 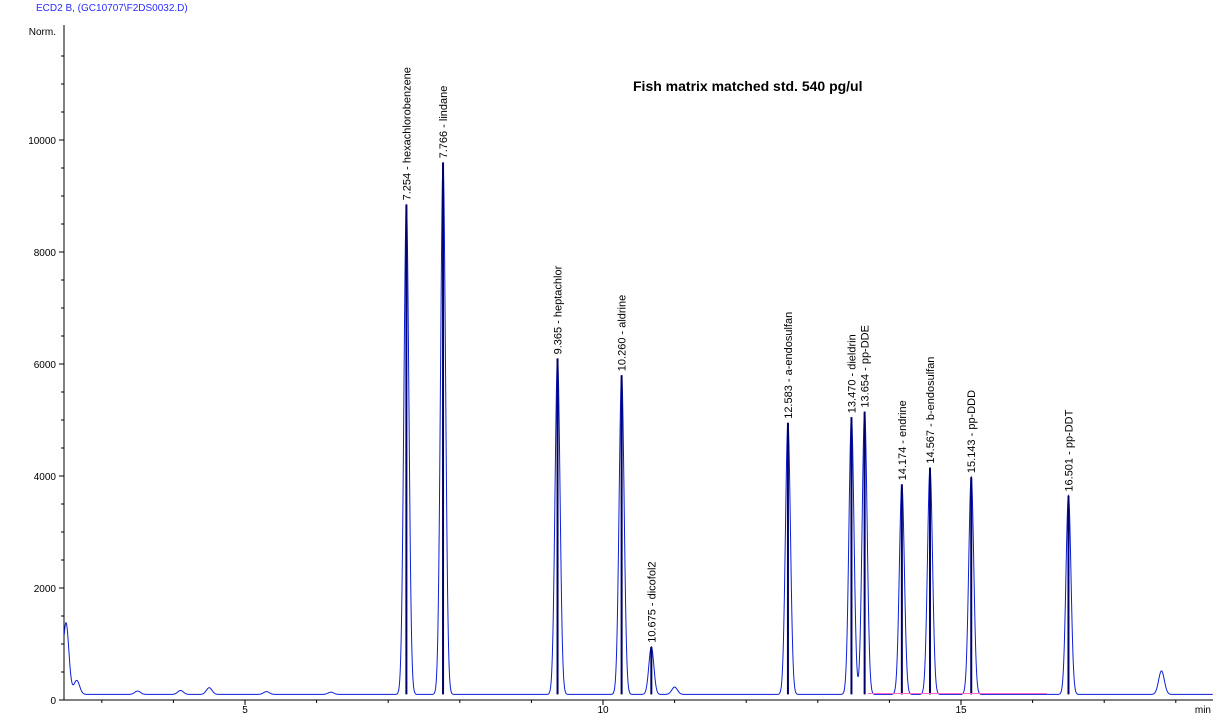 What do you see at coordinates (112, 8) in the screenshot?
I see `signal-header: ECD2 B, (GC10707\F2DS0032.D)` at bounding box center [112, 8].